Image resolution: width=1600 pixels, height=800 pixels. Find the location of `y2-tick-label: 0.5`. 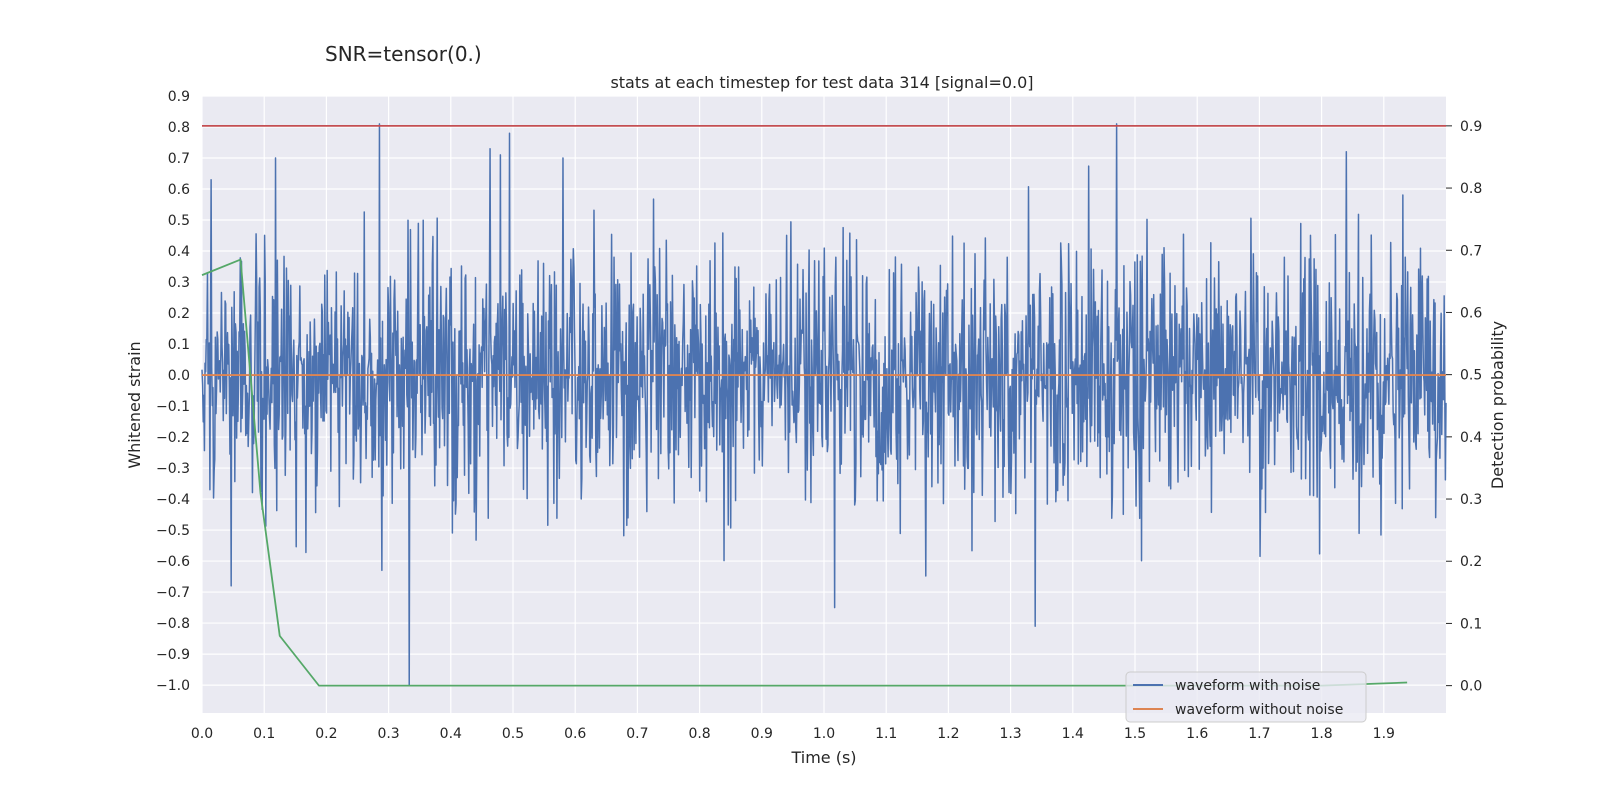

y2-tick-label: 0.5 is located at coordinates (1471, 376).